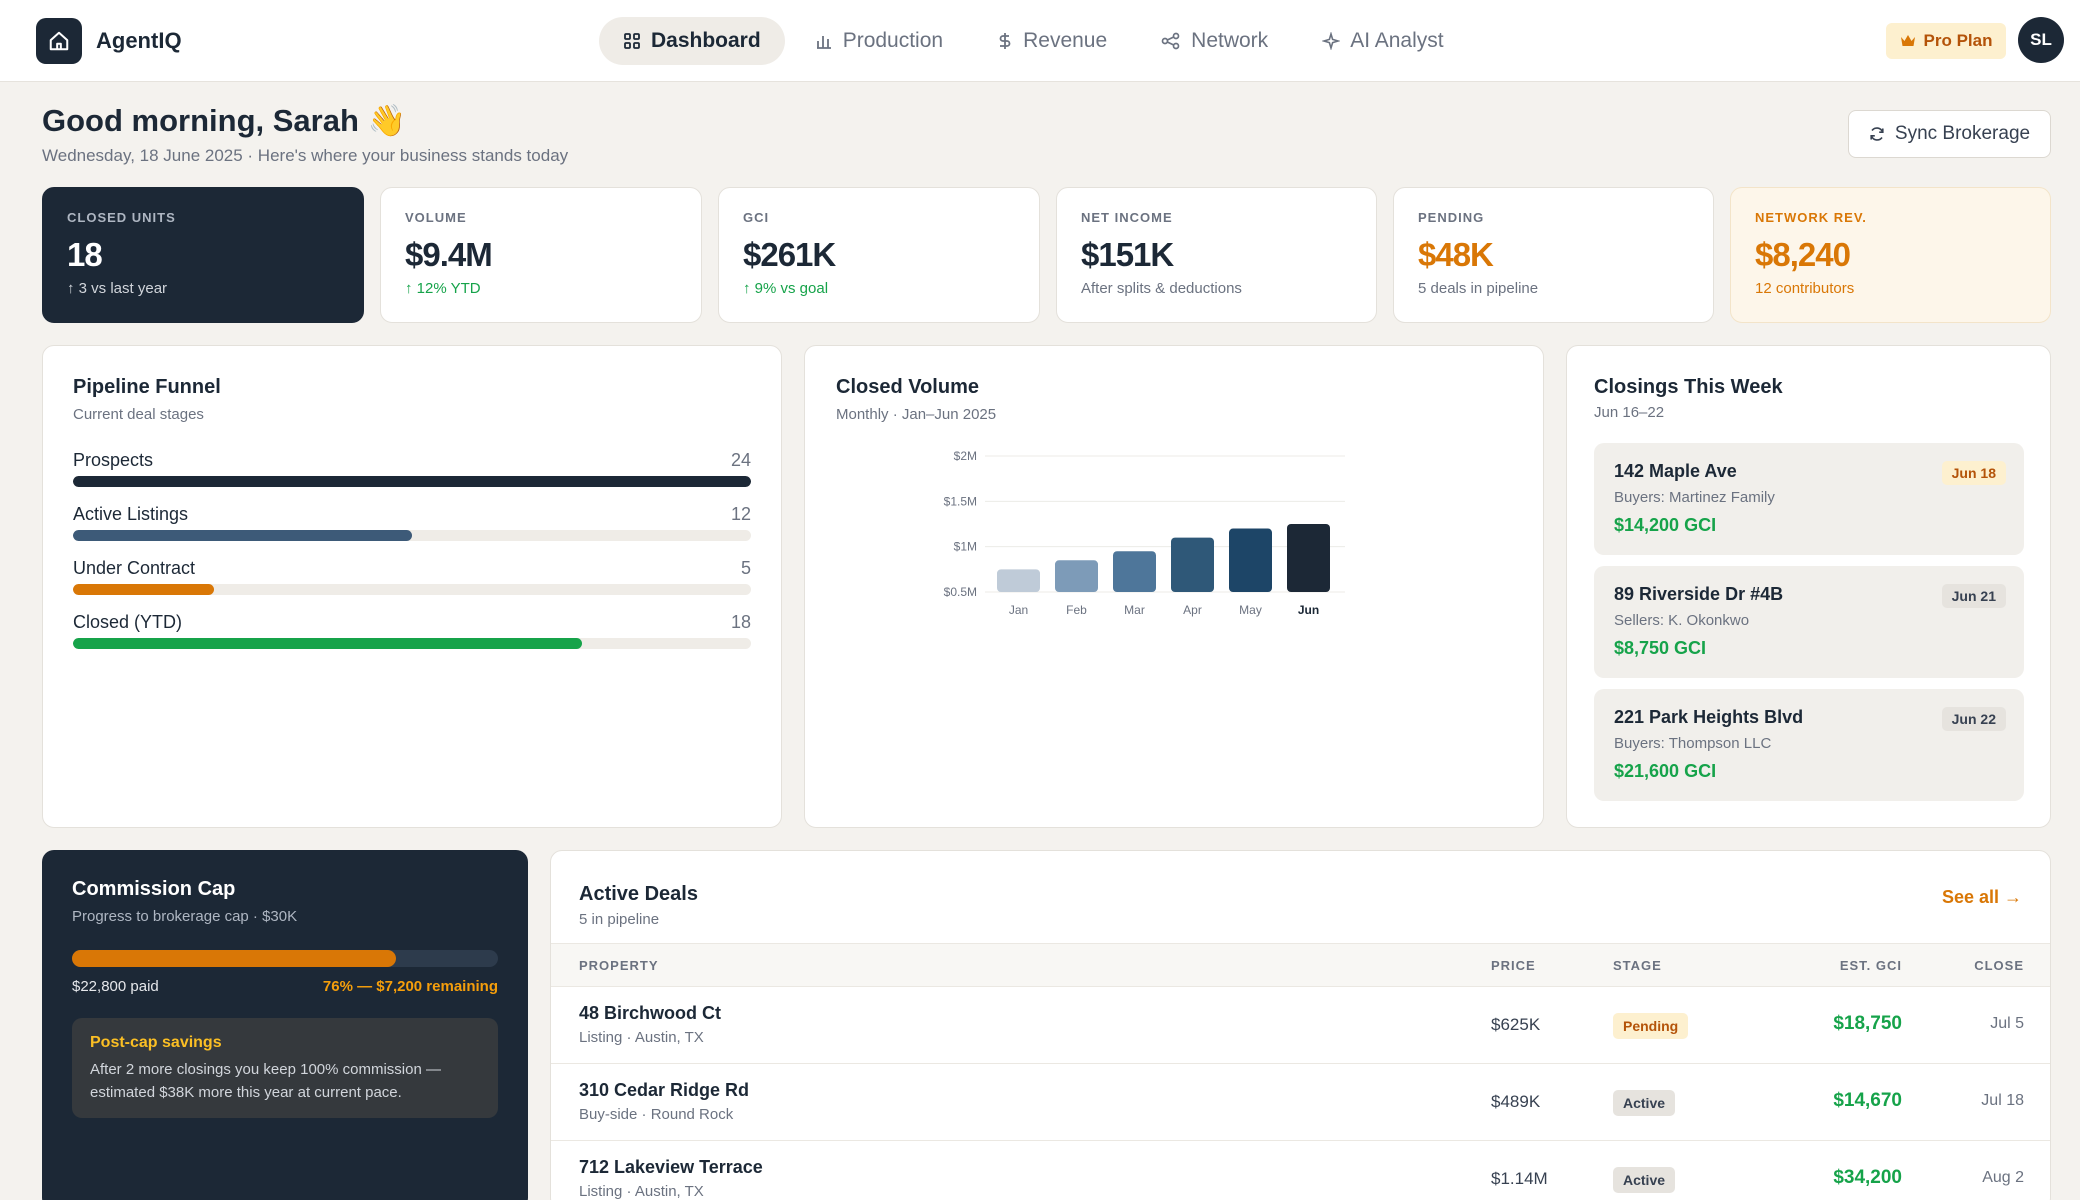 This screenshot has height=1200, width=2080. What do you see at coordinates (1553, 255) in the screenshot?
I see `stat-card-pending: PENDING $48K 5 deals in pipeline` at bounding box center [1553, 255].